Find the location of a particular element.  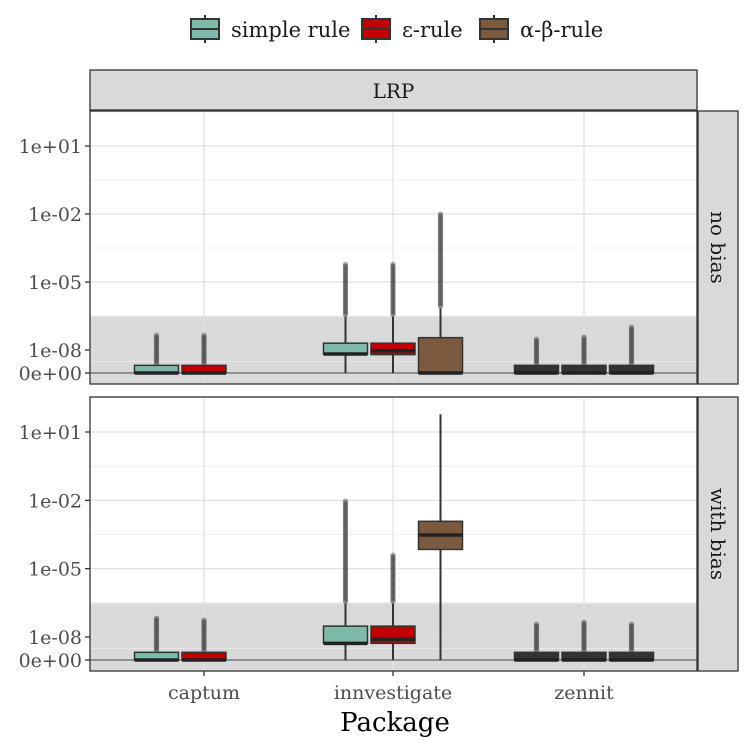

y-tick-label: 1e-05 is located at coordinates (55, 570).